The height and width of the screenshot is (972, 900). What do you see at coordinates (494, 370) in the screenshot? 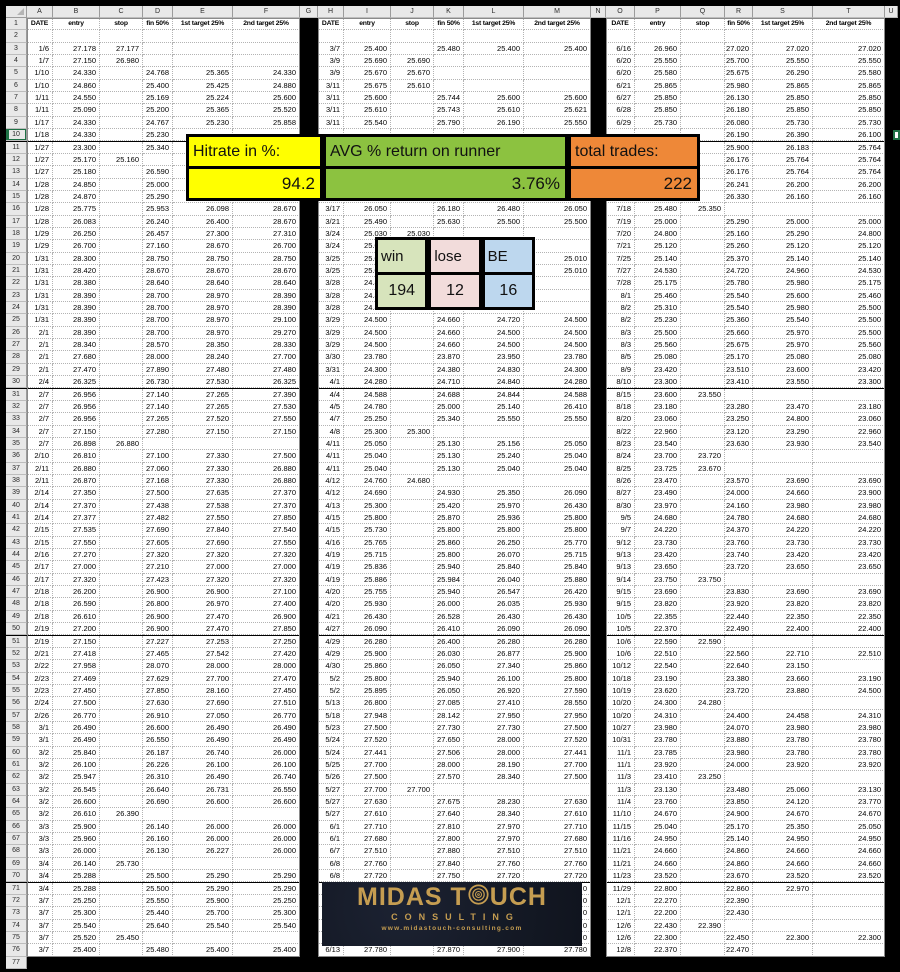
I see `cell: 24.830` at bounding box center [494, 370].